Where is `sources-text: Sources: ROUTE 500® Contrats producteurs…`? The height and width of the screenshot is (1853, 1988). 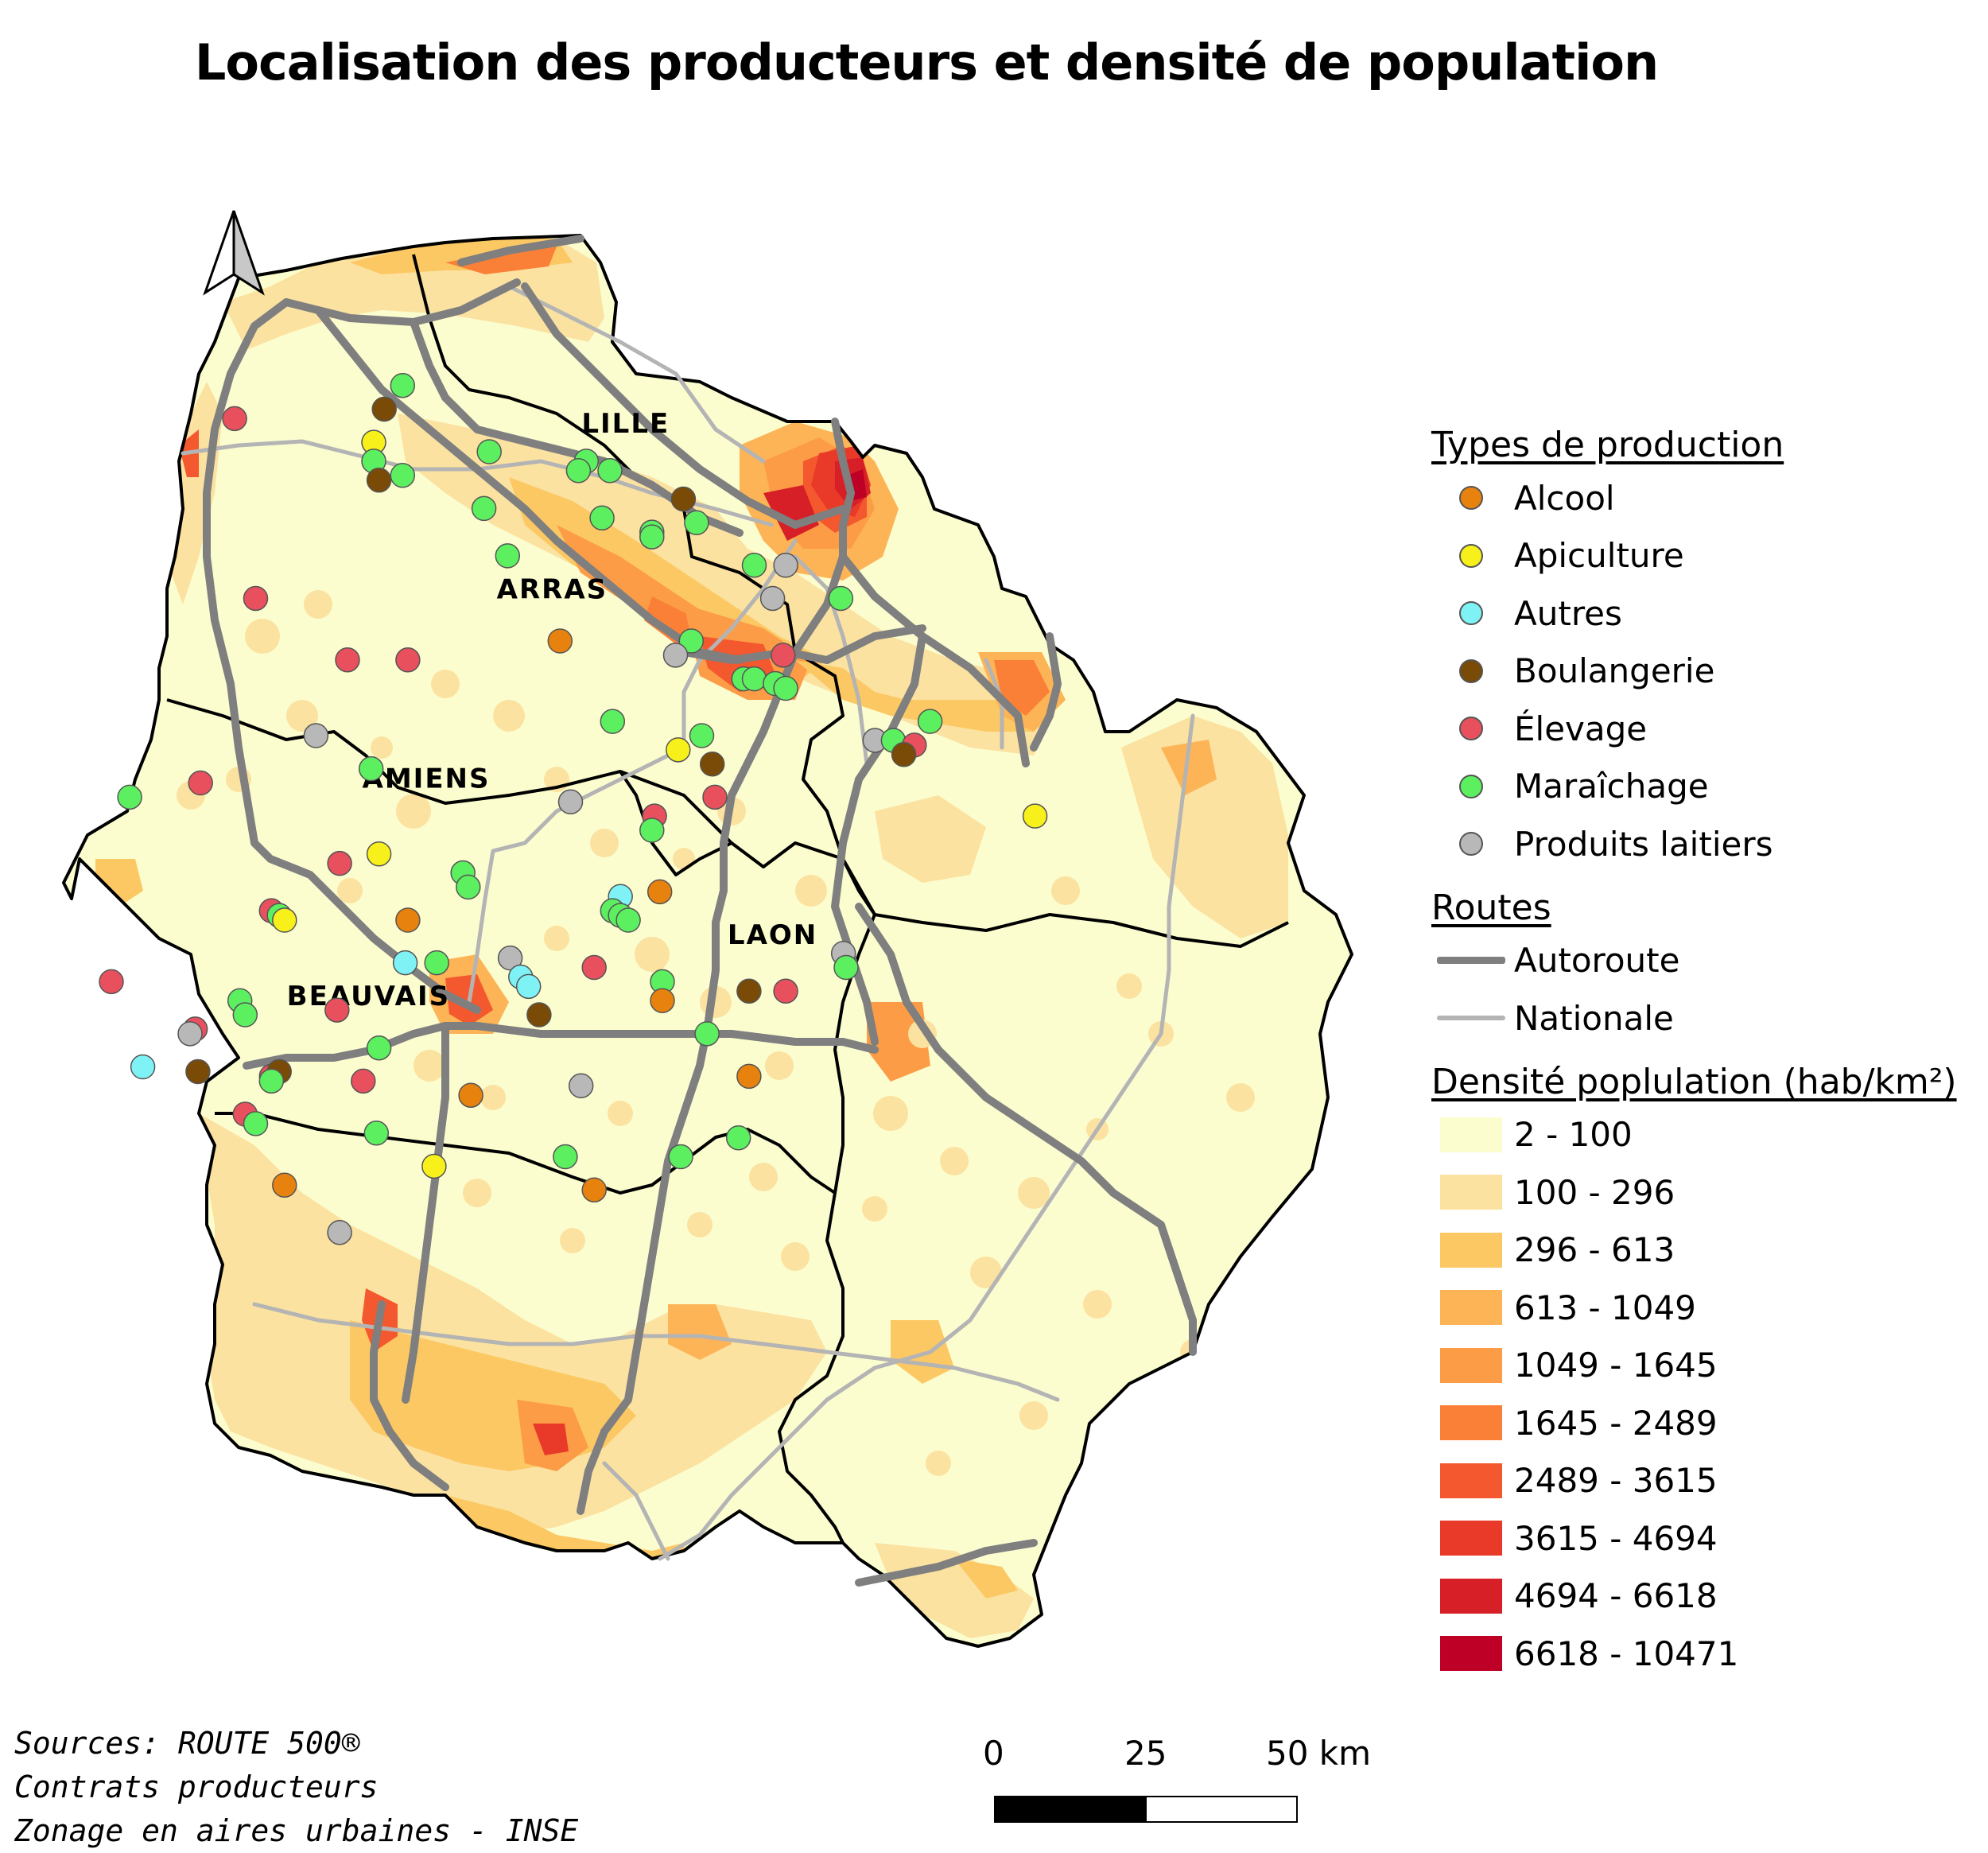 sources-text: Sources: ROUTE 500® Contrats producteurs… is located at coordinates (296, 1788).